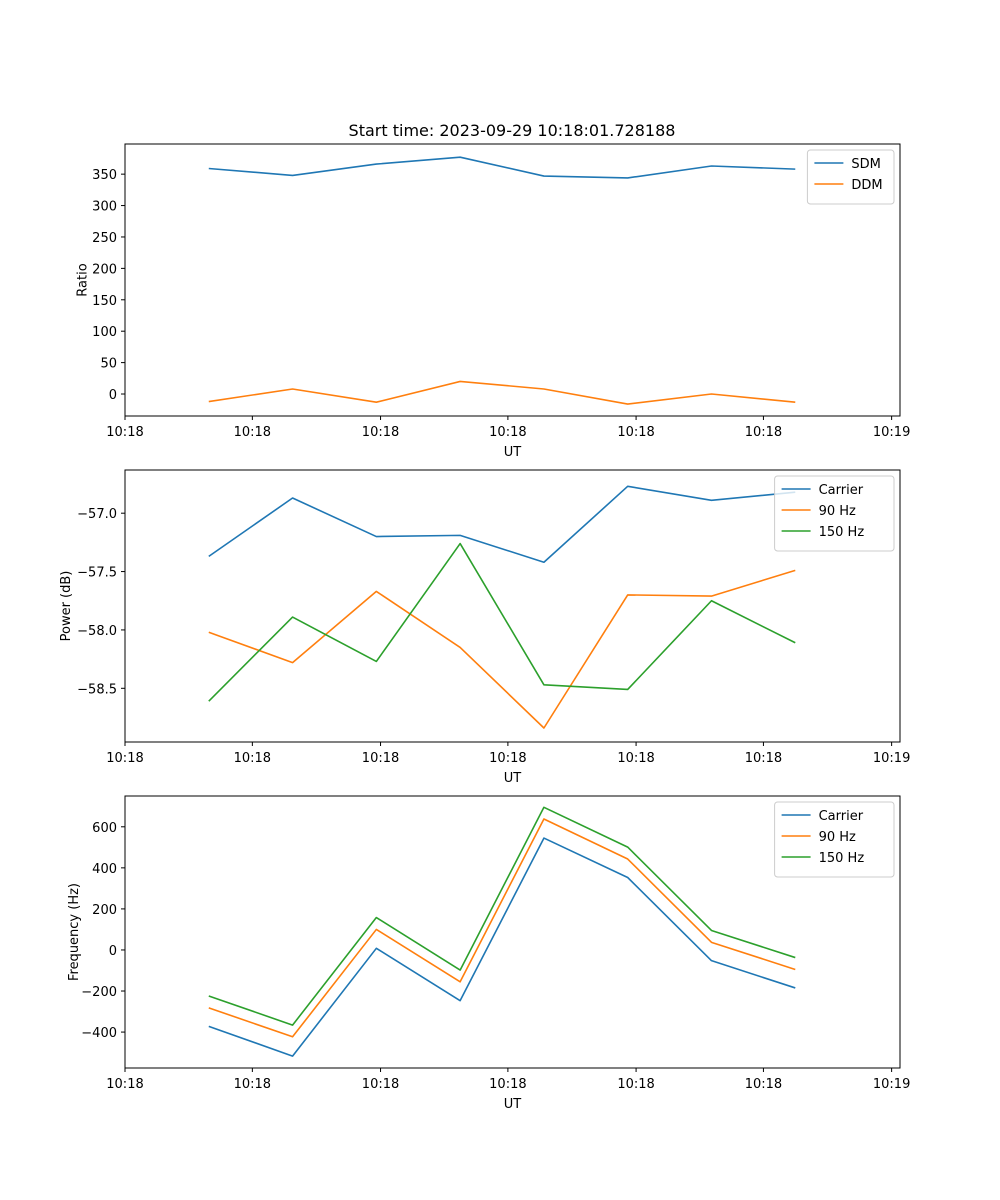  Describe the element at coordinates (837, 837) in the screenshot. I see `legend-label-3-2: 90 Hz` at that location.